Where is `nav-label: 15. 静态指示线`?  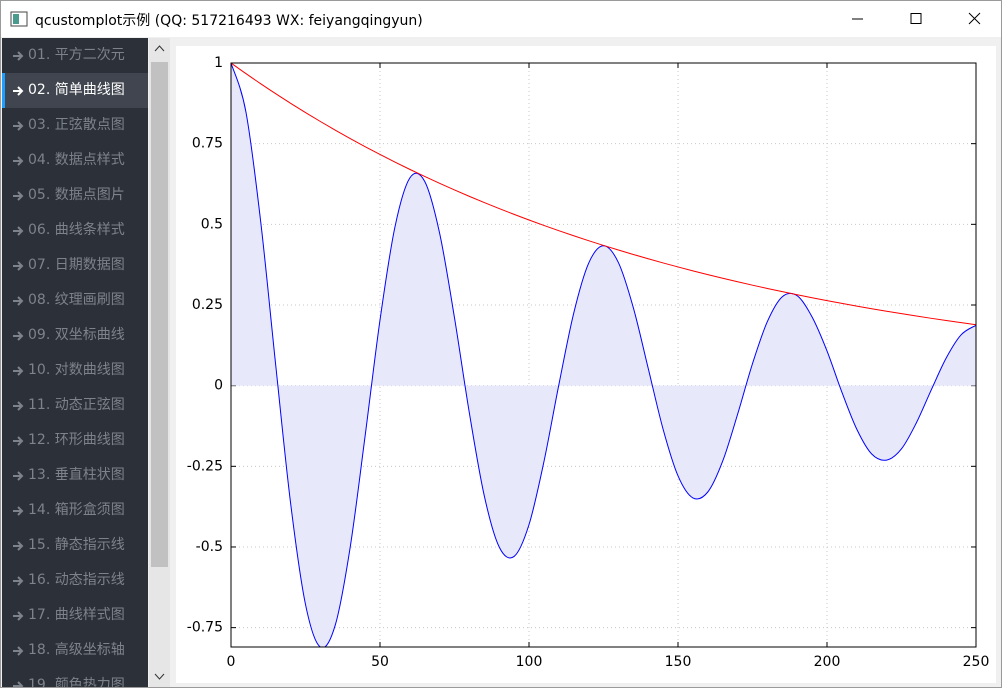 nav-label: 15. 静态指示线 is located at coordinates (76, 545).